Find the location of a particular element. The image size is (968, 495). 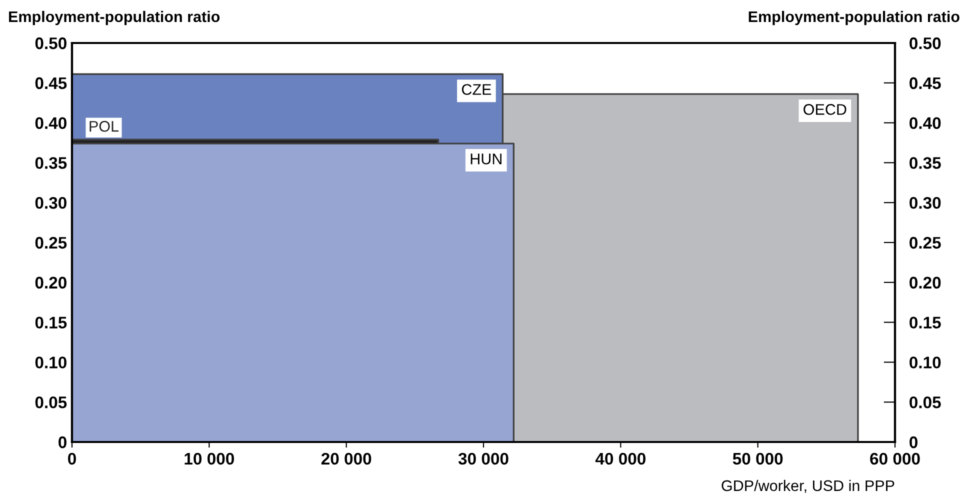

series-label: POL is located at coordinates (104, 126).